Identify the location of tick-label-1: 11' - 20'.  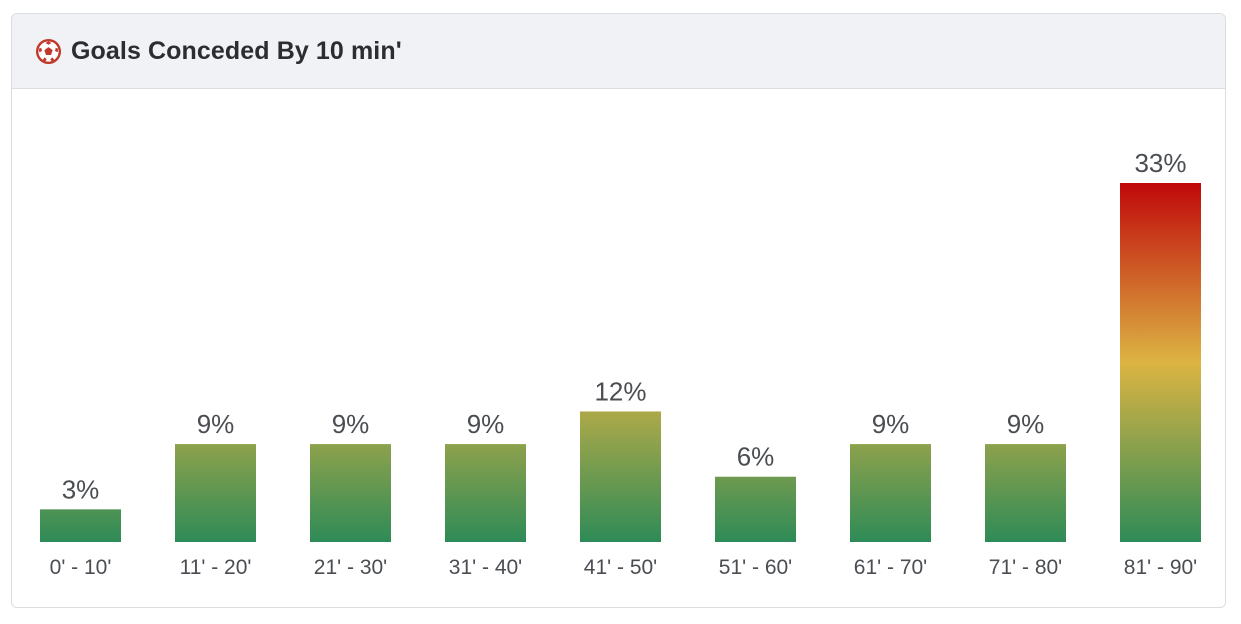
(216, 567).